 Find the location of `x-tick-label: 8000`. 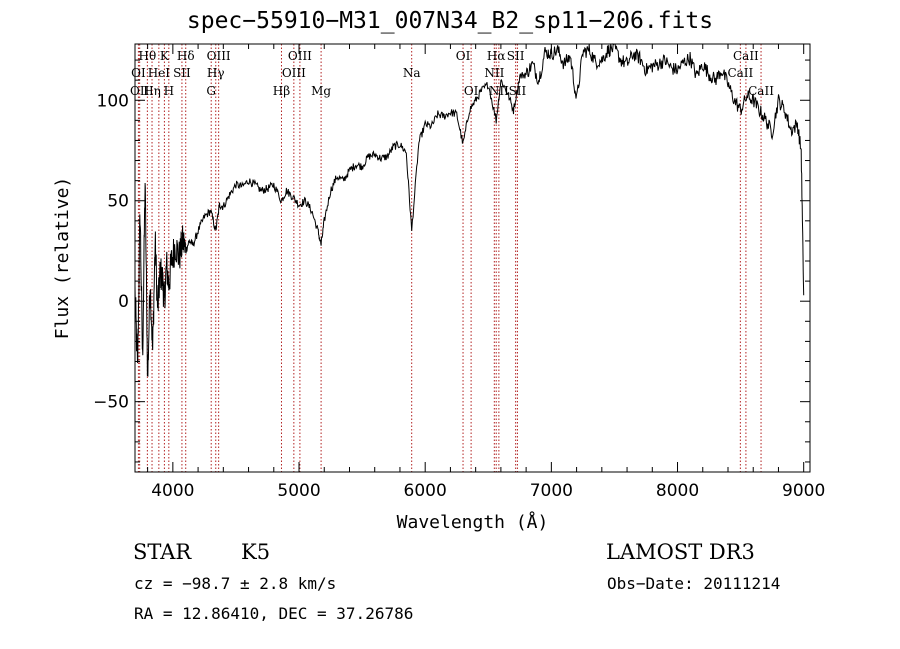

x-tick-label: 8000 is located at coordinates (677, 491).